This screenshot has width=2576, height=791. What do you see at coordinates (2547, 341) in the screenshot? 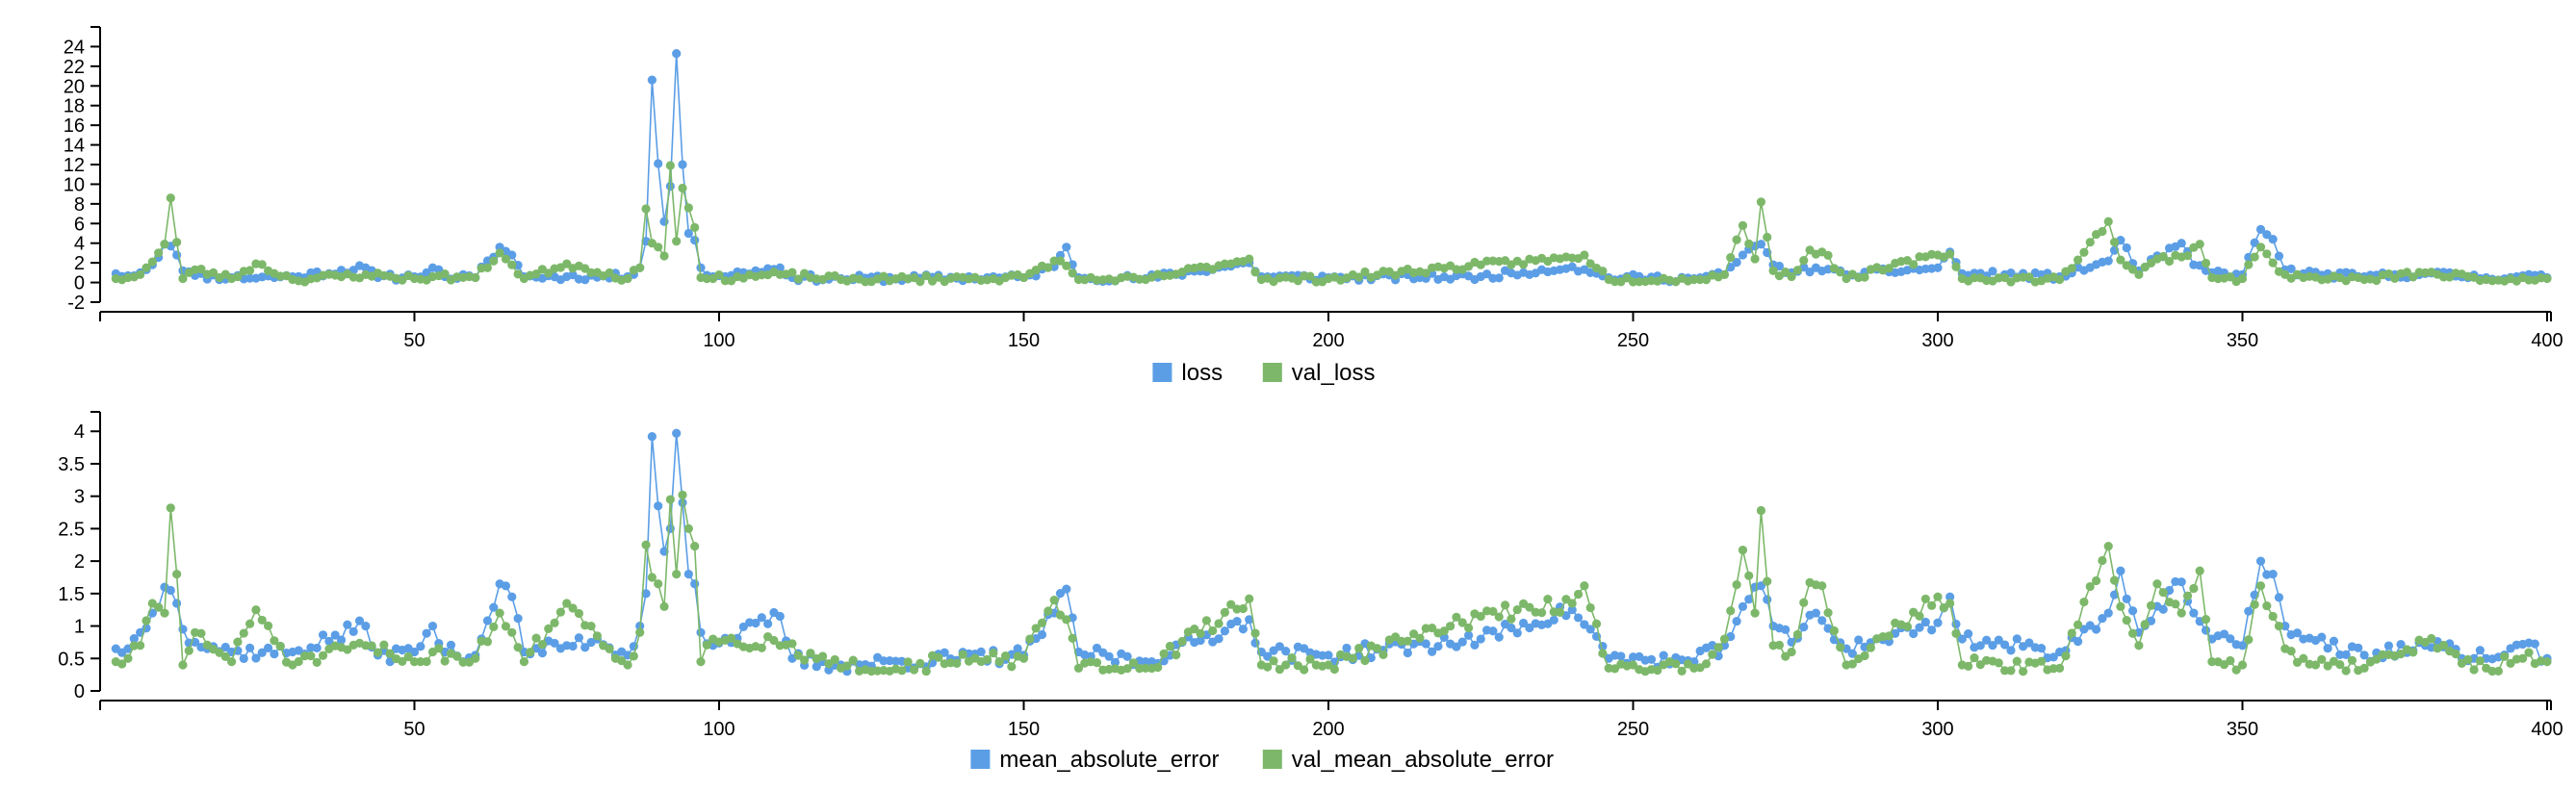
I see `x-tick-label: 400` at bounding box center [2547, 341].